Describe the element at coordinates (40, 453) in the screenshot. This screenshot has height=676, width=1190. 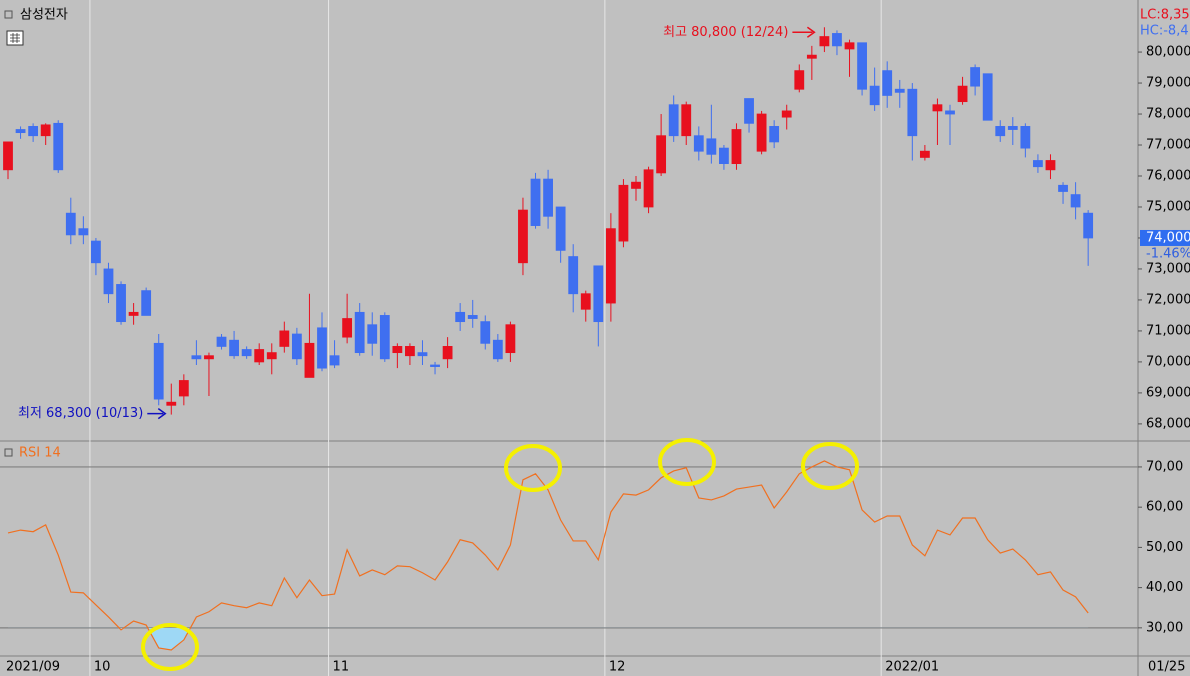
I see `rsi-title: RSI 14` at that location.